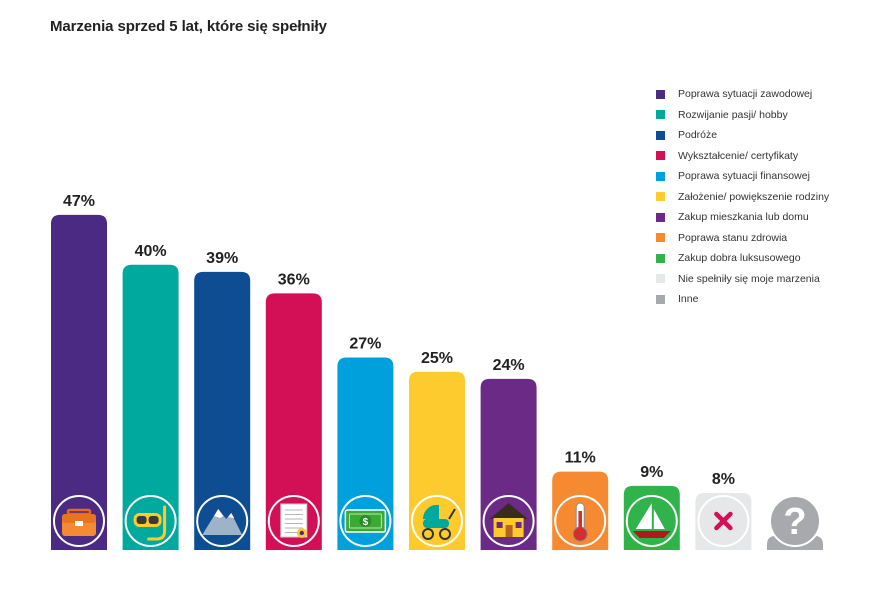  What do you see at coordinates (580, 521) in the screenshot?
I see `thermometer-icon` at bounding box center [580, 521].